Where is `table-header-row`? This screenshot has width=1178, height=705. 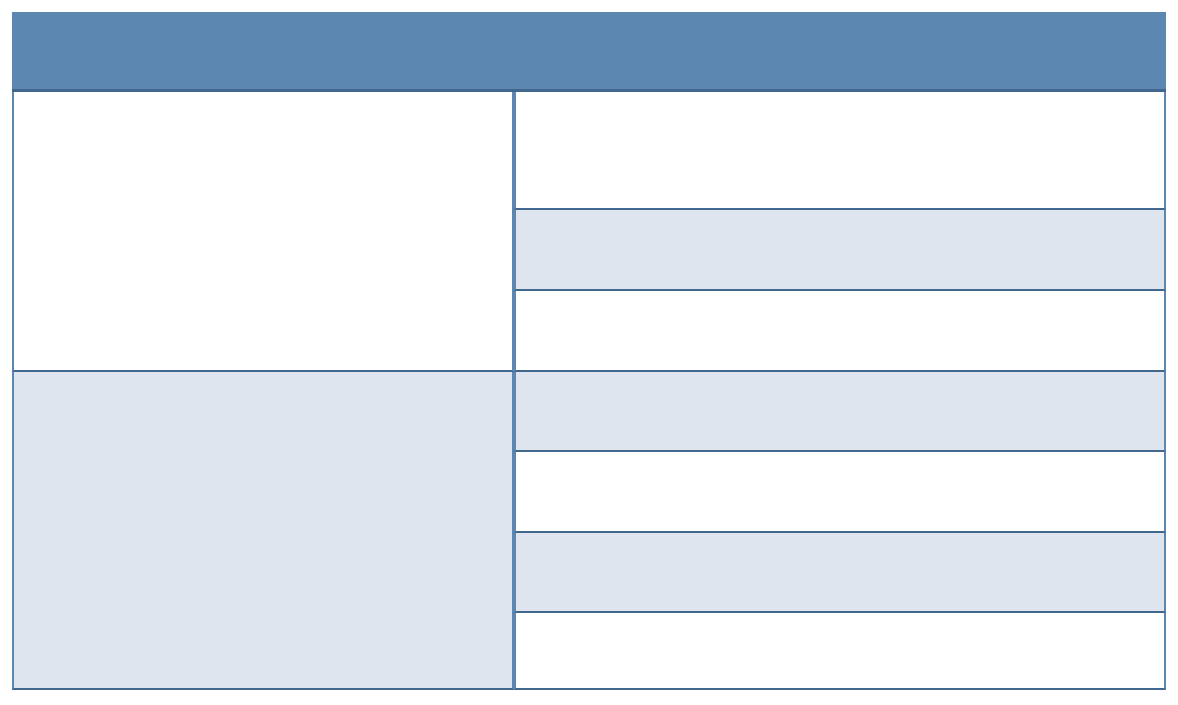
table-header-row is located at coordinates (589, 52).